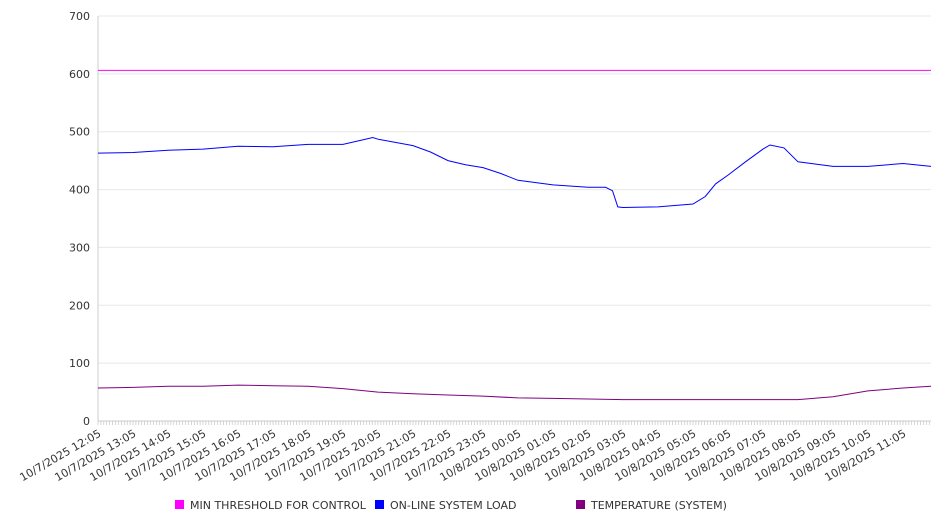 Image resolution: width=946 pixels, height=530 pixels. What do you see at coordinates (79, 74) in the screenshot?
I see `y-tick-label: 600` at bounding box center [79, 74].